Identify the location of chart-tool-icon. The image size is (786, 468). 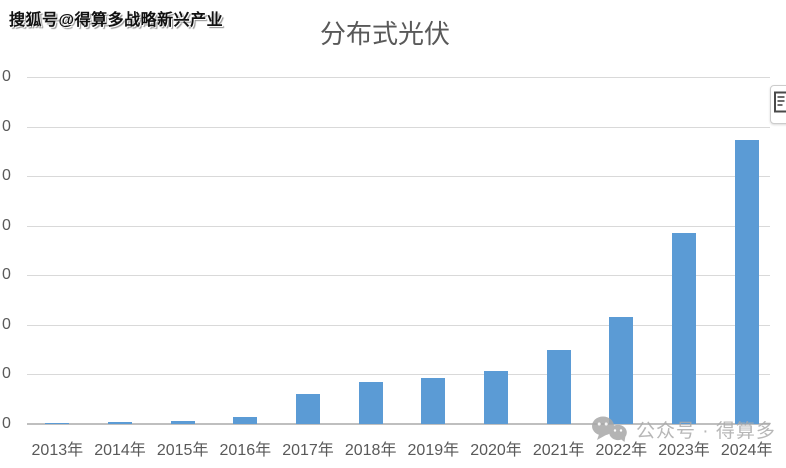
(780, 104).